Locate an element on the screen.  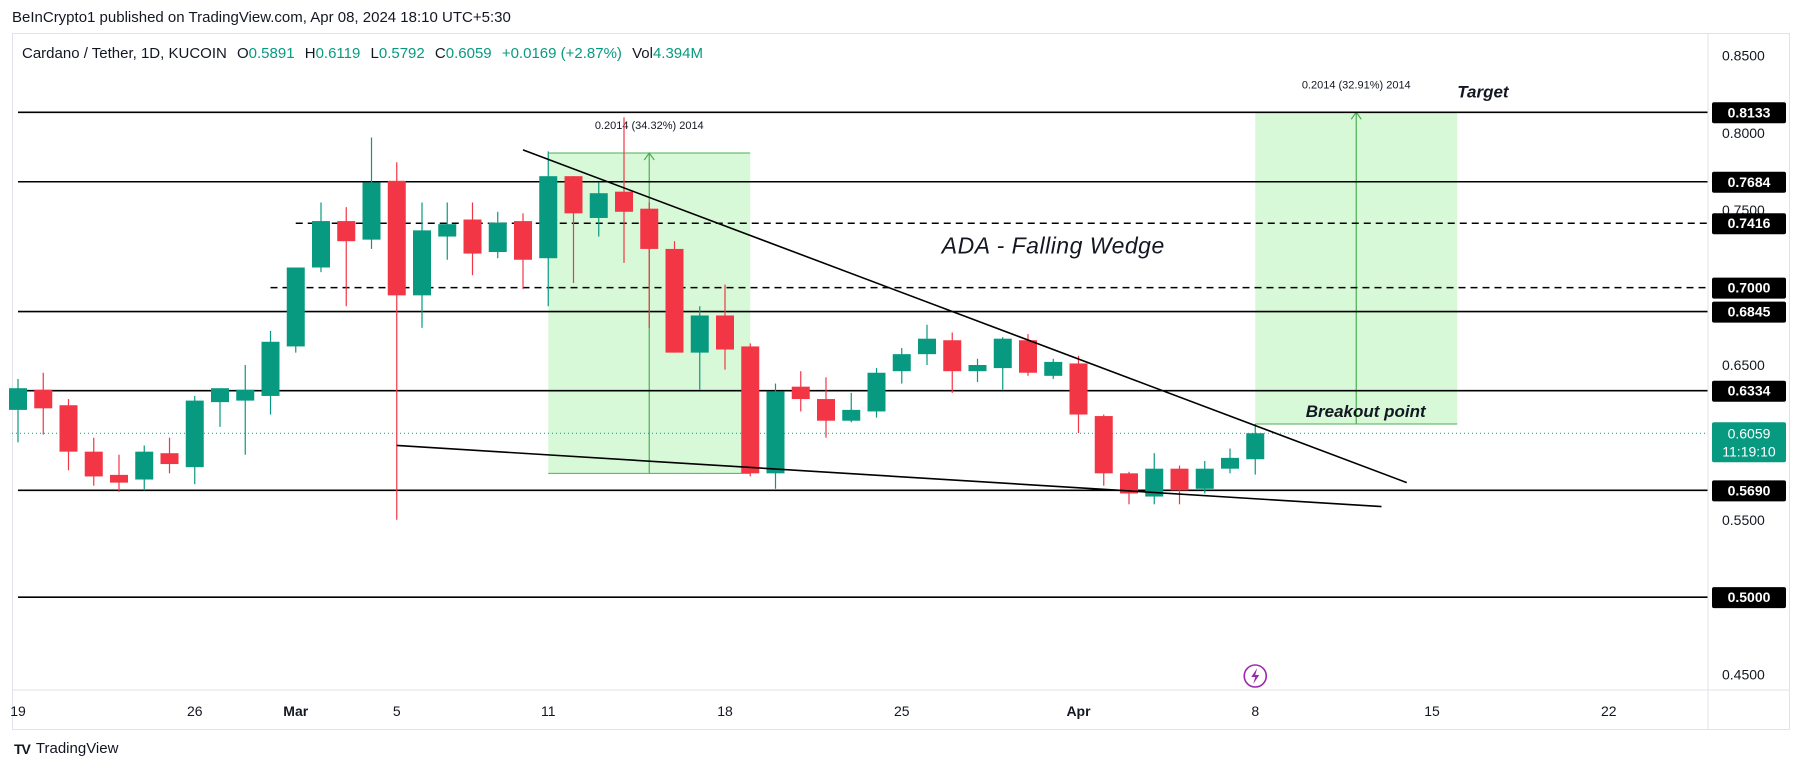
legend-close-value: 0.6059 is located at coordinates (468, 53).